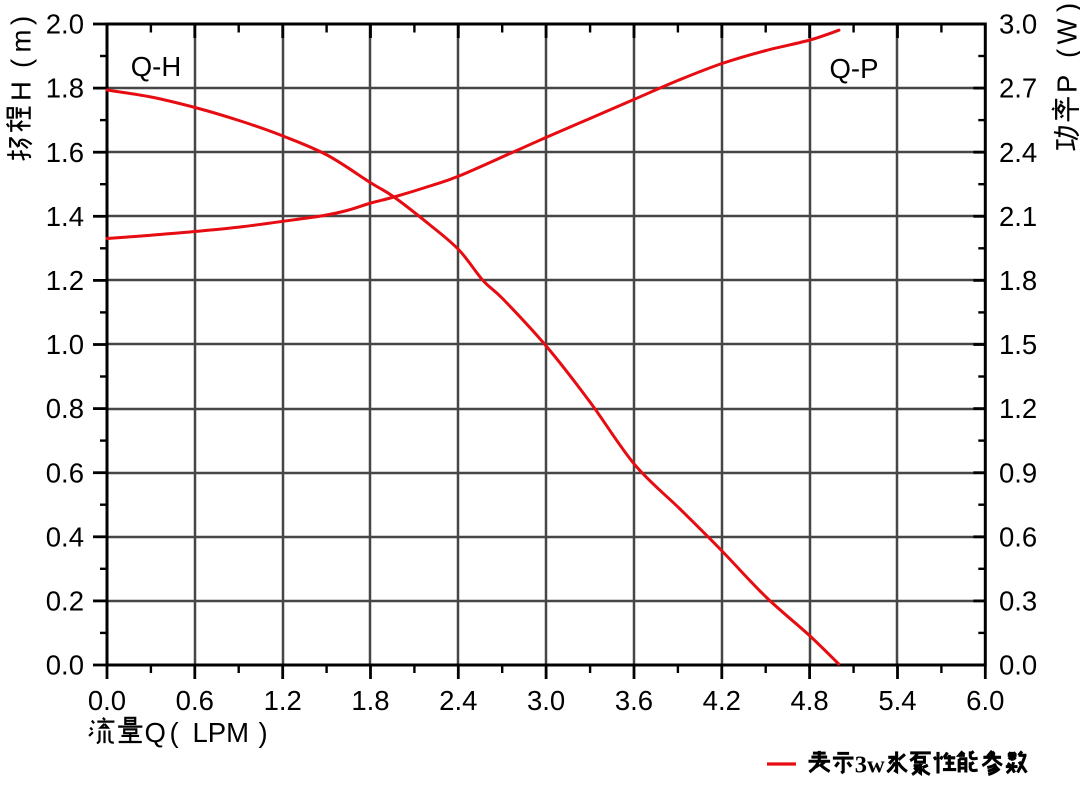  Describe the element at coordinates (156, 66) in the screenshot. I see `svg-text: Q-H` at that location.